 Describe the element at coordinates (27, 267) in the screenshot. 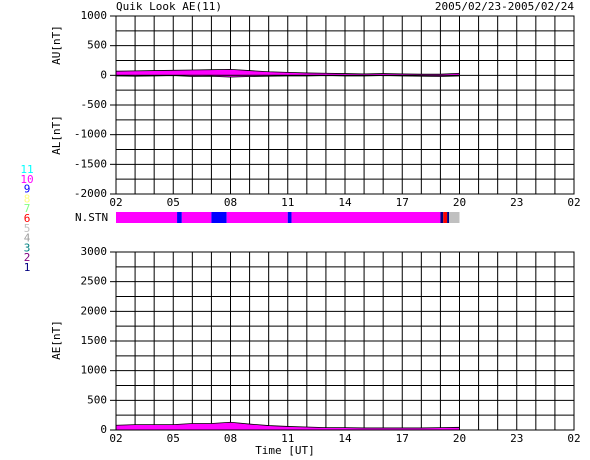

I see `legend-entry: 1` at that location.